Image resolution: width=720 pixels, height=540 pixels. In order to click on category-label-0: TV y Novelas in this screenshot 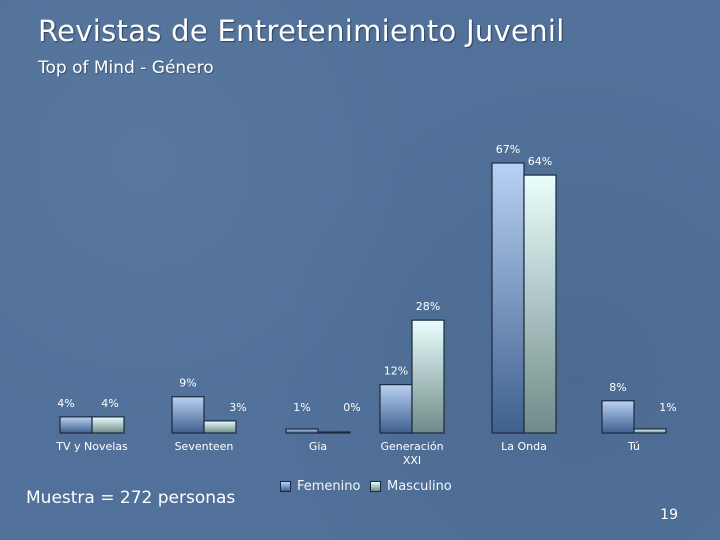, I will do `click(91, 446)`.